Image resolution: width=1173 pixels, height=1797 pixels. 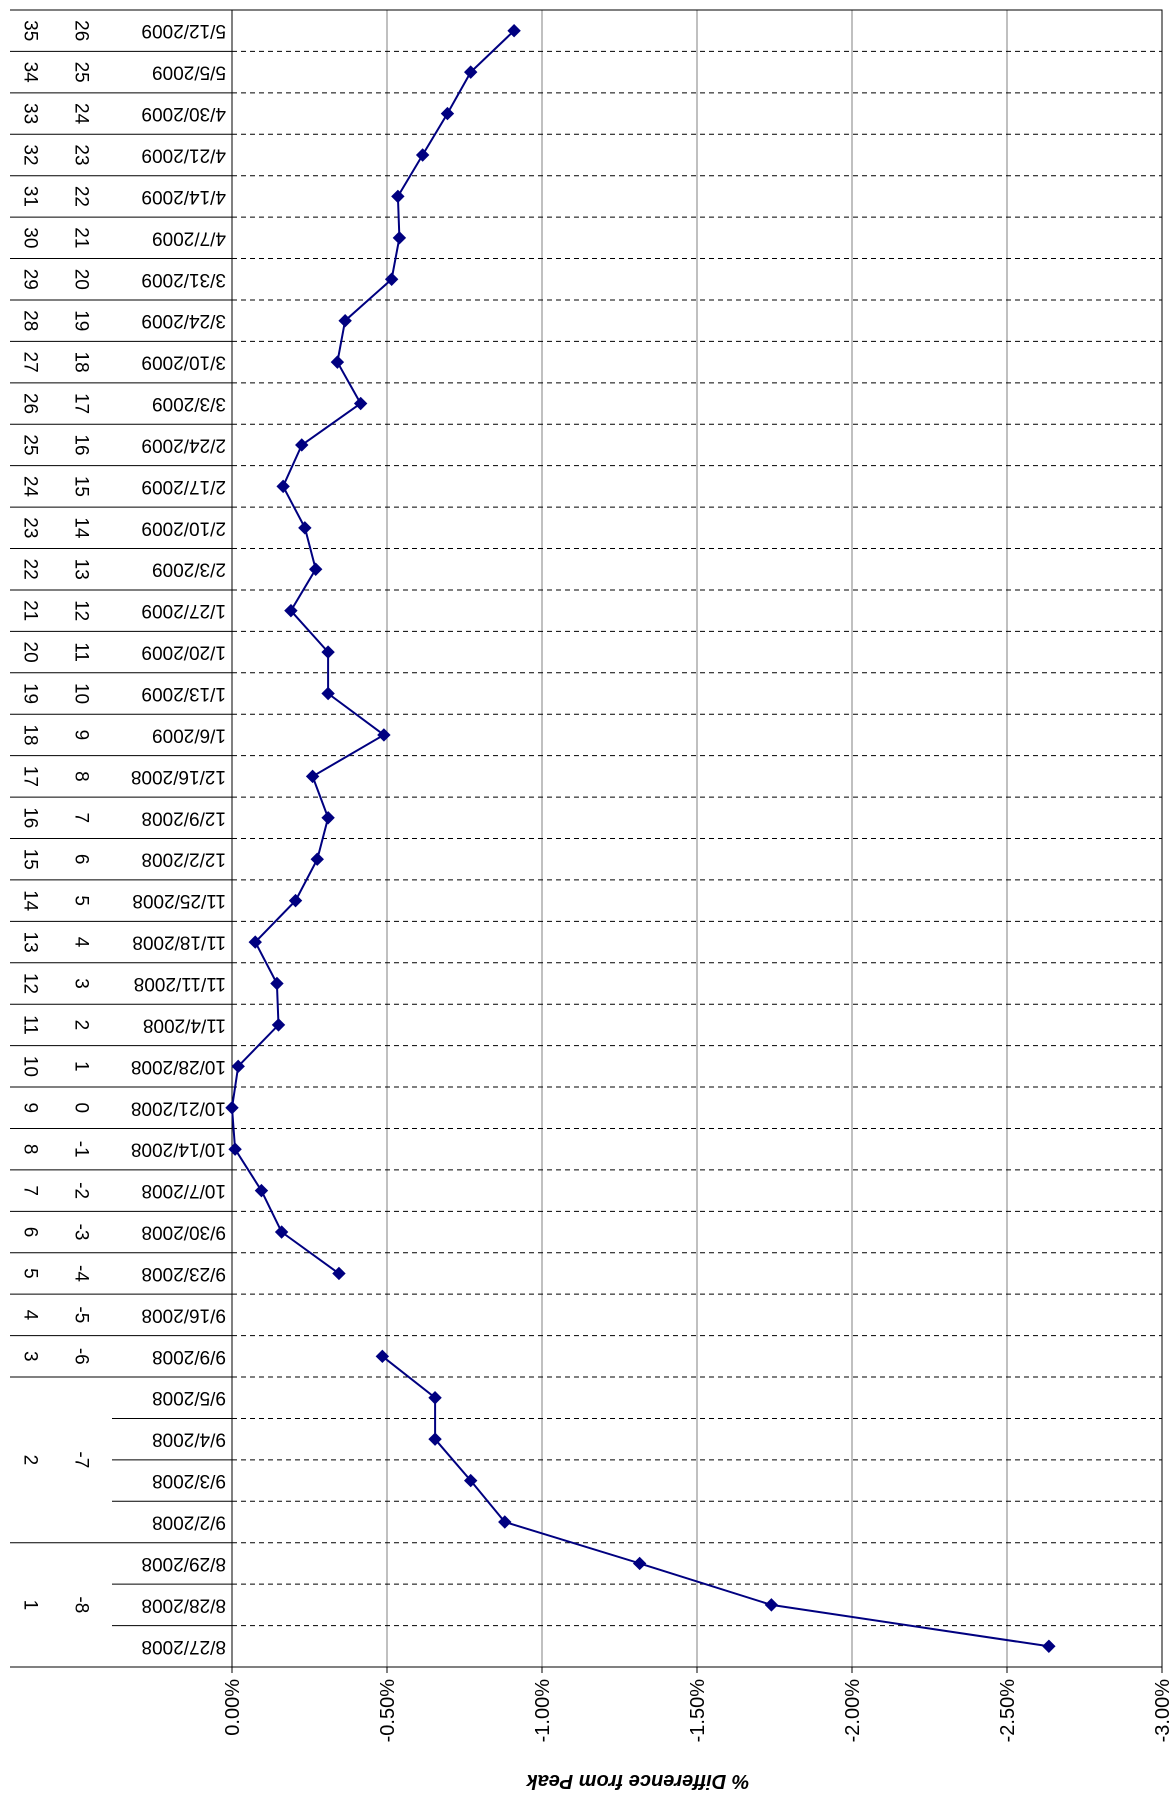 I want to click on week-label: 24, so click(x=81, y=114).